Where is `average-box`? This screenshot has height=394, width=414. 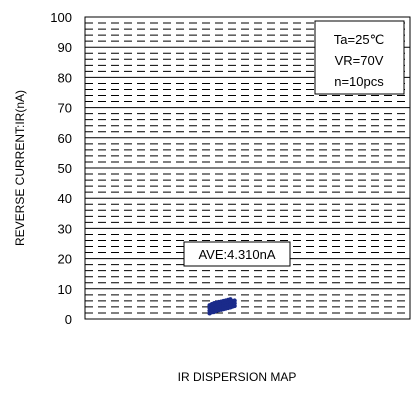 average-box is located at coordinates (237, 254).